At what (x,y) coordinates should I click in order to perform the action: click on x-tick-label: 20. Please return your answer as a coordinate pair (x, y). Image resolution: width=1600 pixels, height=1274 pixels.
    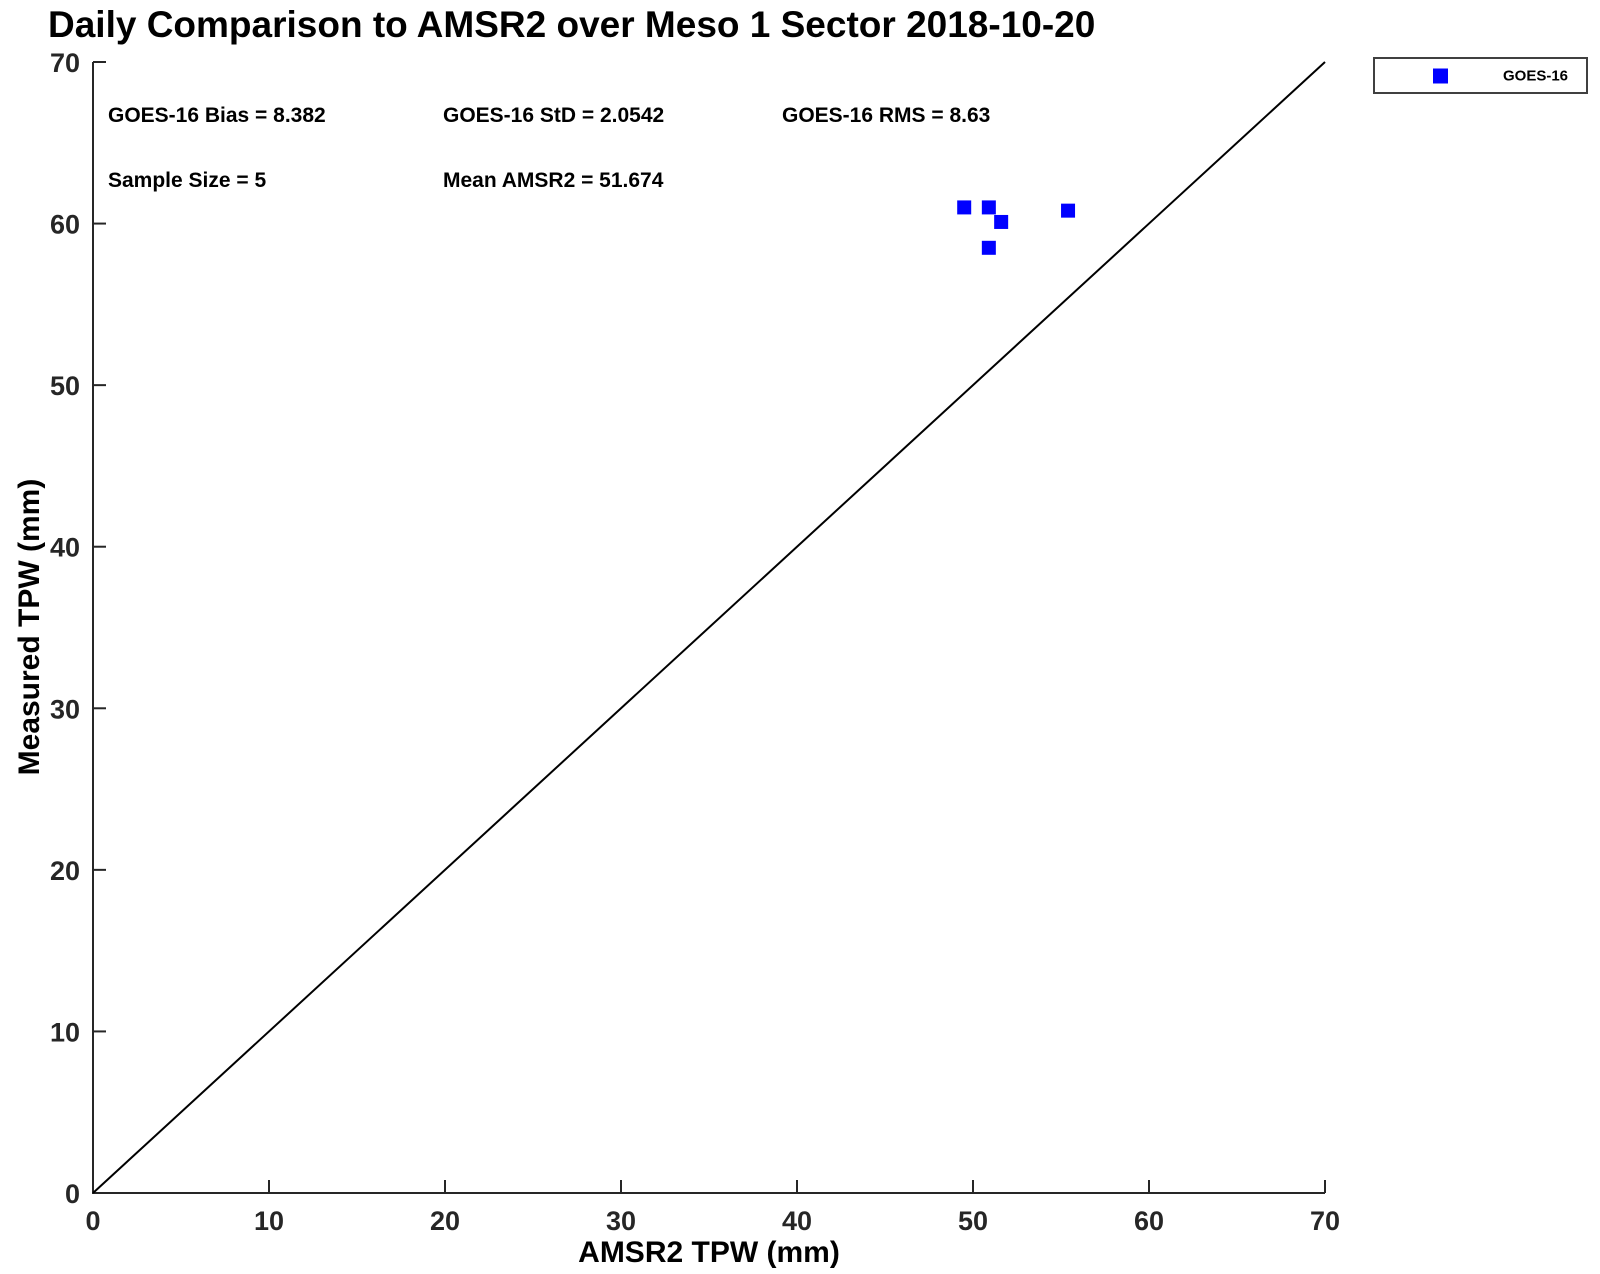
    Looking at the image, I should click on (445, 1221).